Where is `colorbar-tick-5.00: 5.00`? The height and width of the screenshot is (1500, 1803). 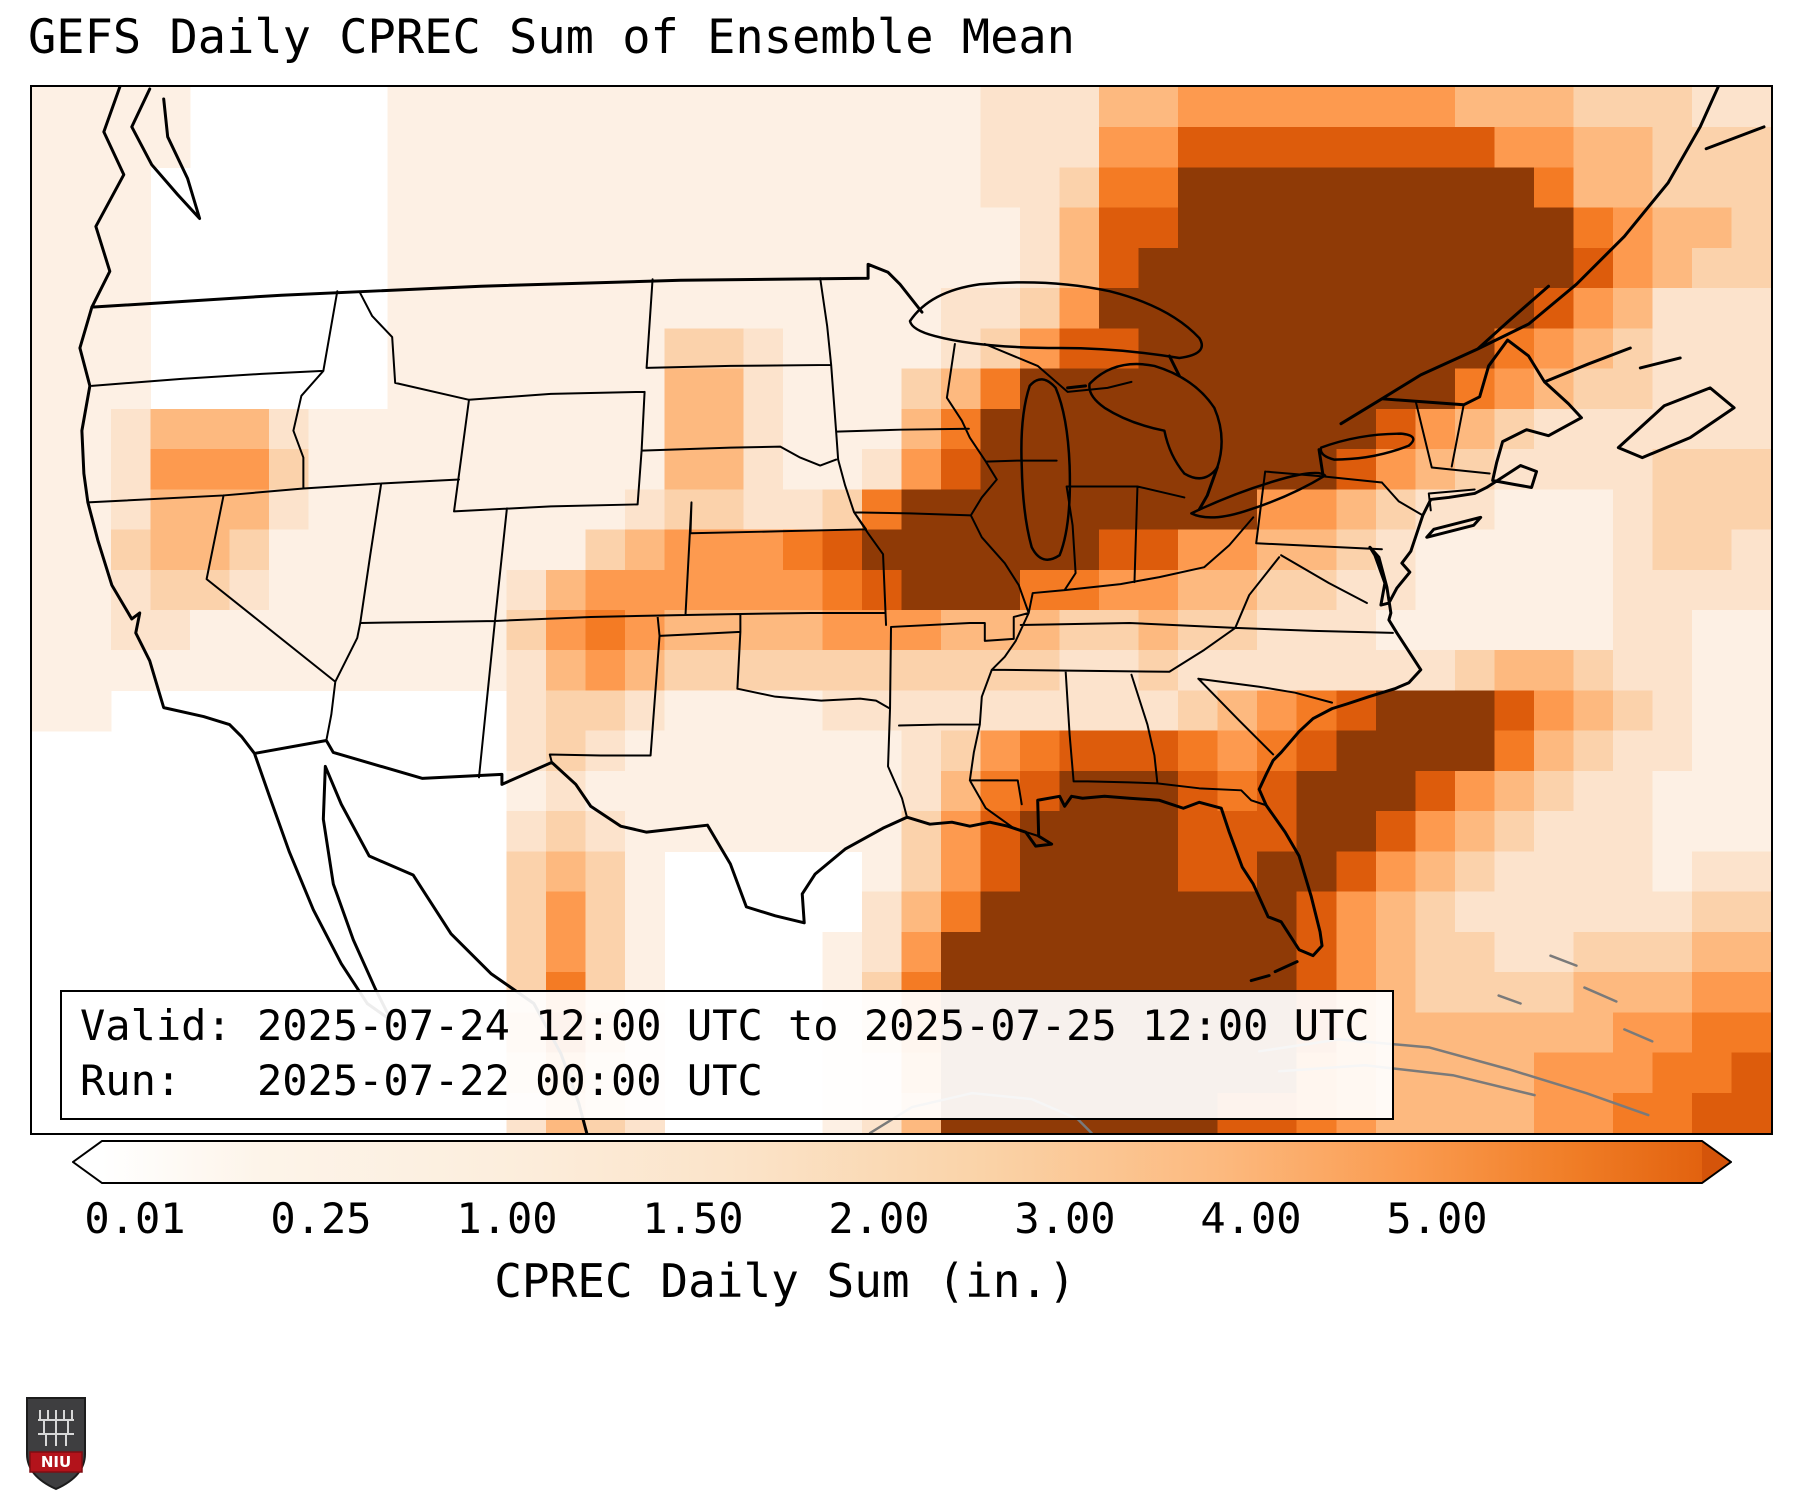 colorbar-tick-5.00: 5.00 is located at coordinates (1437, 1218).